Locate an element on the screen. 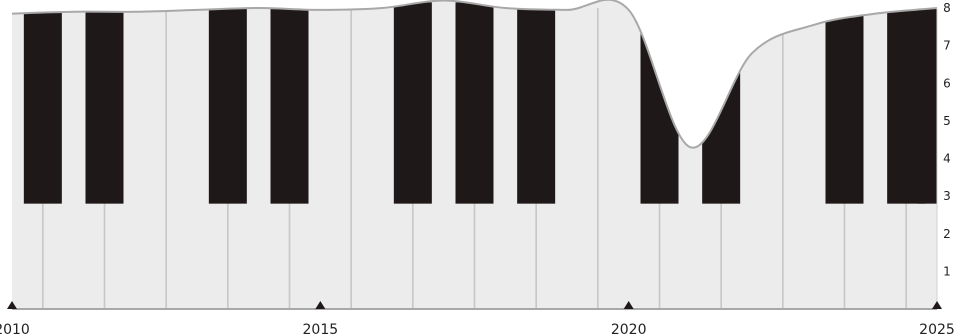 The height and width of the screenshot is (335, 957). y-tick-label: 3 is located at coordinates (947, 196).